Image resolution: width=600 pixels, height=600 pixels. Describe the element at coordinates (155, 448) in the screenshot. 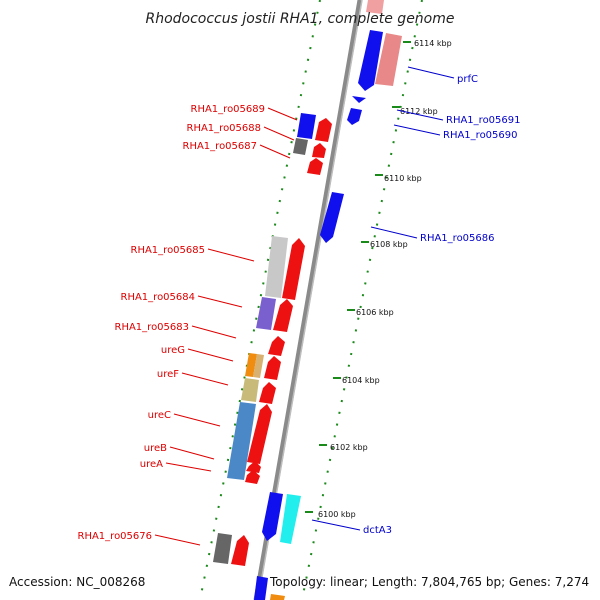

I see `label-ureB: ureB` at that location.